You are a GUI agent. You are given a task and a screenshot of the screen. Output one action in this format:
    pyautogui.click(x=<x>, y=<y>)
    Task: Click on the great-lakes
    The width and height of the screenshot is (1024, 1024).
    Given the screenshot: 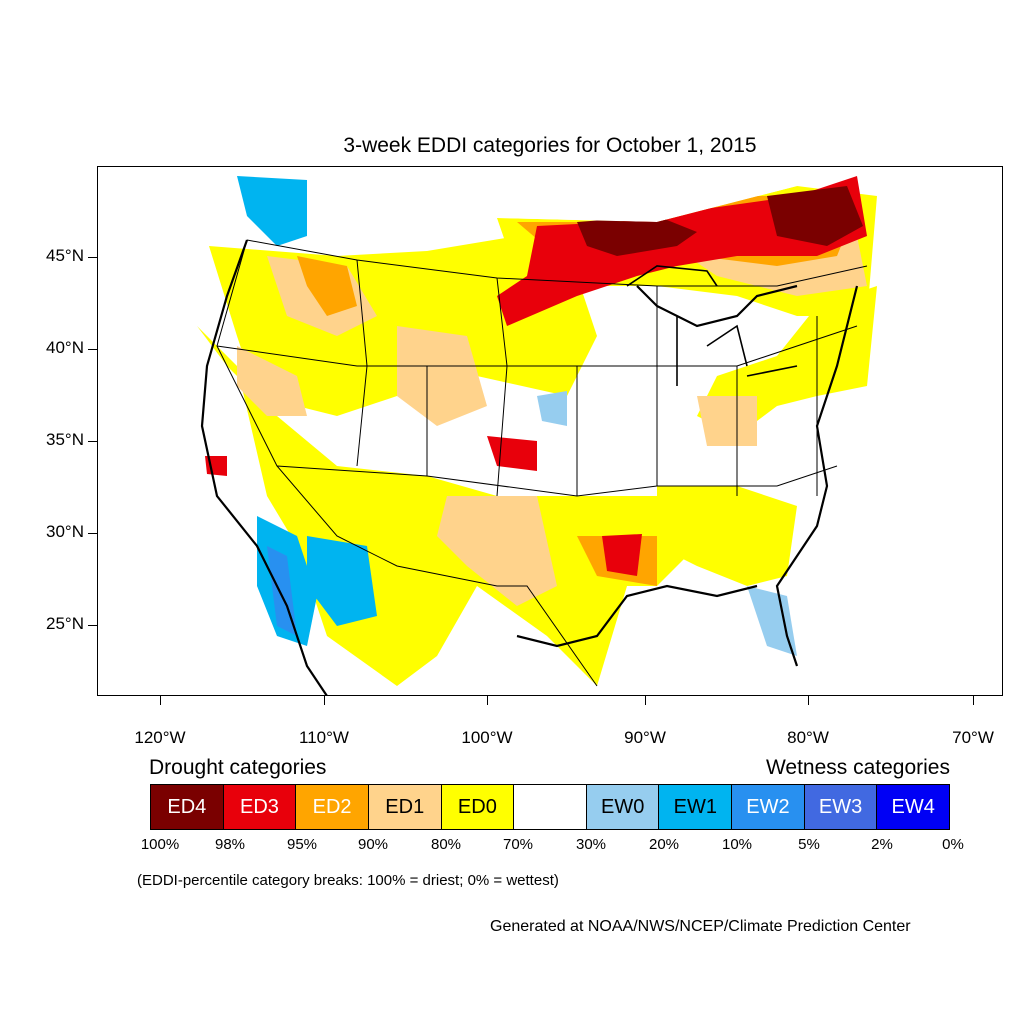 What is the action you would take?
    pyautogui.click(x=712, y=325)
    